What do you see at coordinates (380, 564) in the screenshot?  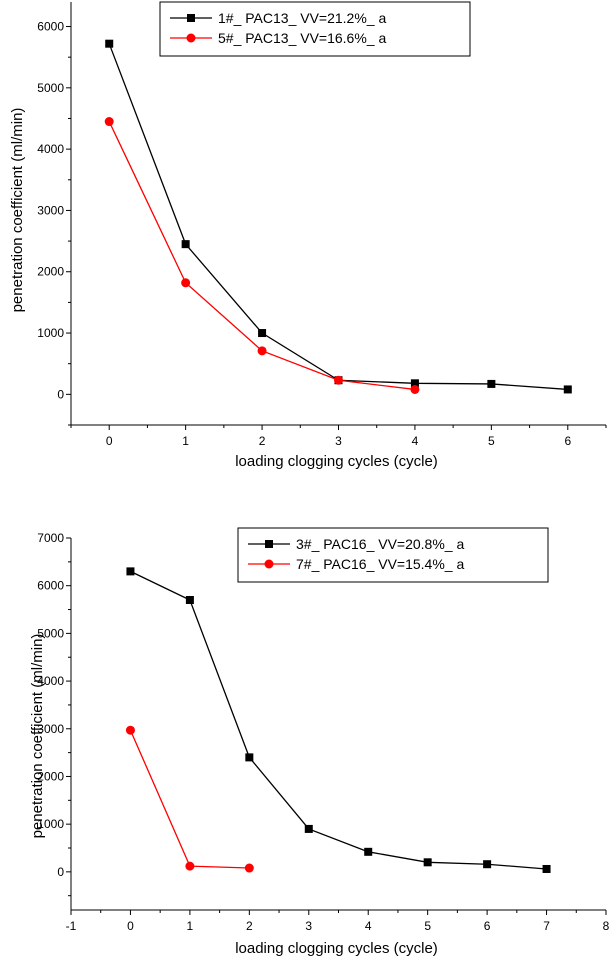 I see `legend-label: 7#_ PAC16_ VV=15.4%_ a` at bounding box center [380, 564].